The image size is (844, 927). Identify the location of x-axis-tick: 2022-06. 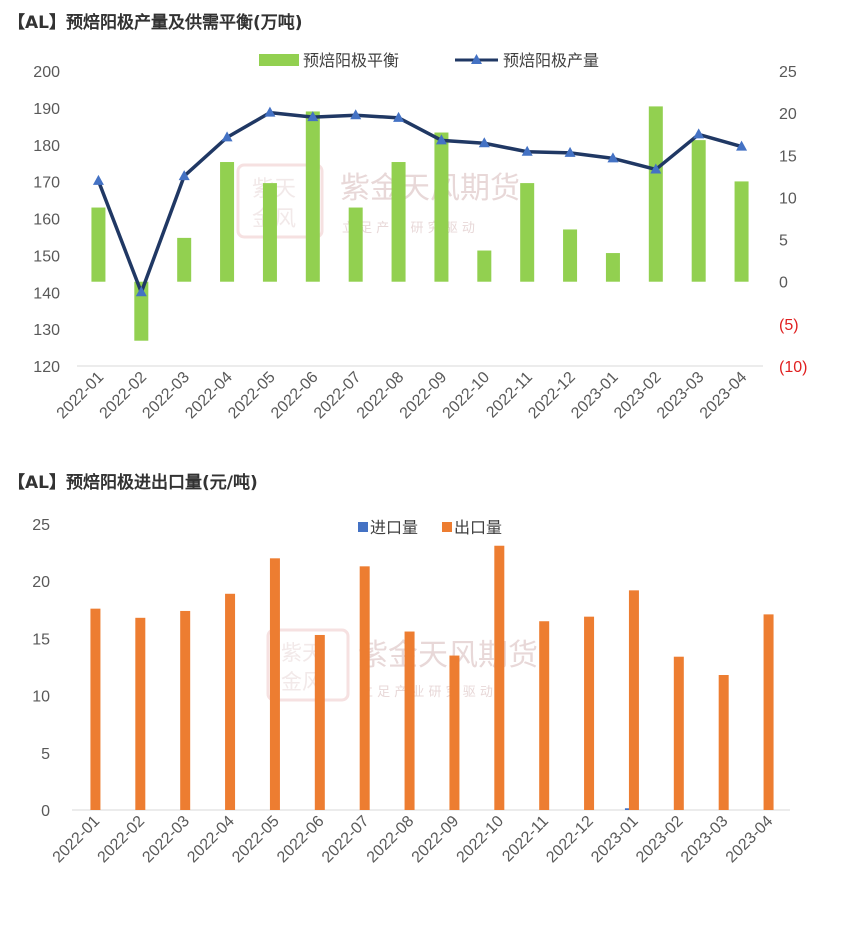
(301, 840).